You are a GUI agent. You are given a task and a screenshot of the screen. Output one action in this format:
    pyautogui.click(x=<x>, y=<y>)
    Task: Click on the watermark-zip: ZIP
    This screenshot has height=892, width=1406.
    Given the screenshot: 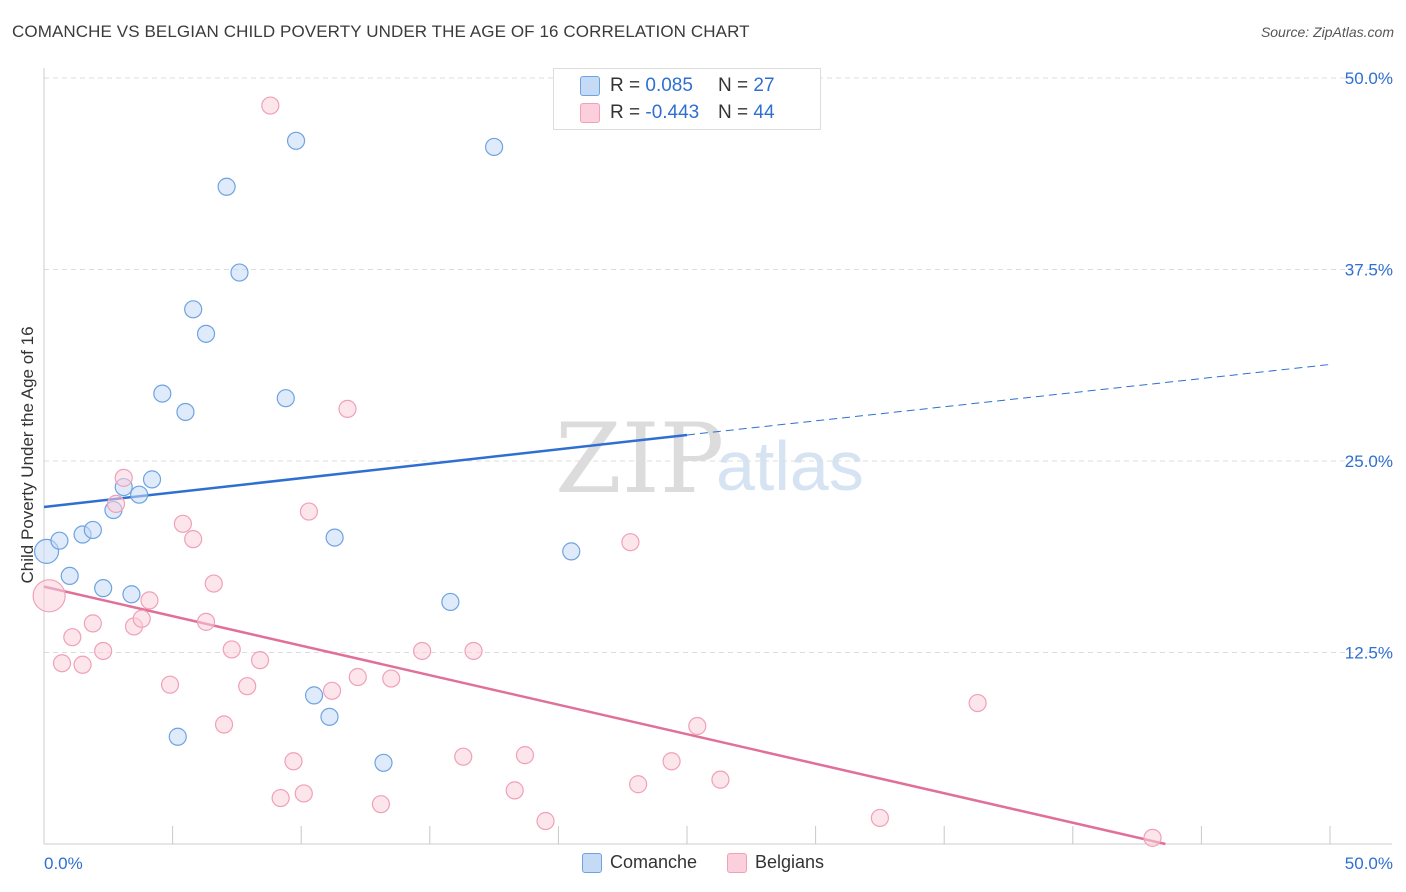 What is the action you would take?
    pyautogui.click(x=639, y=459)
    